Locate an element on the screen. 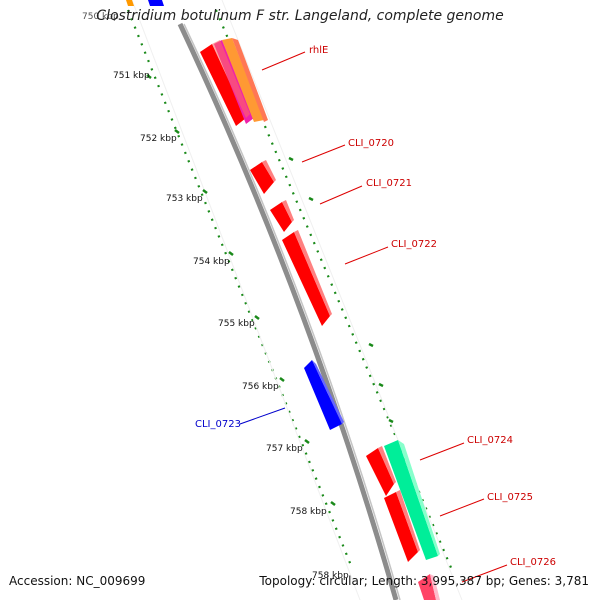  tick-label-758: 758 kbp is located at coordinates (308, 512).